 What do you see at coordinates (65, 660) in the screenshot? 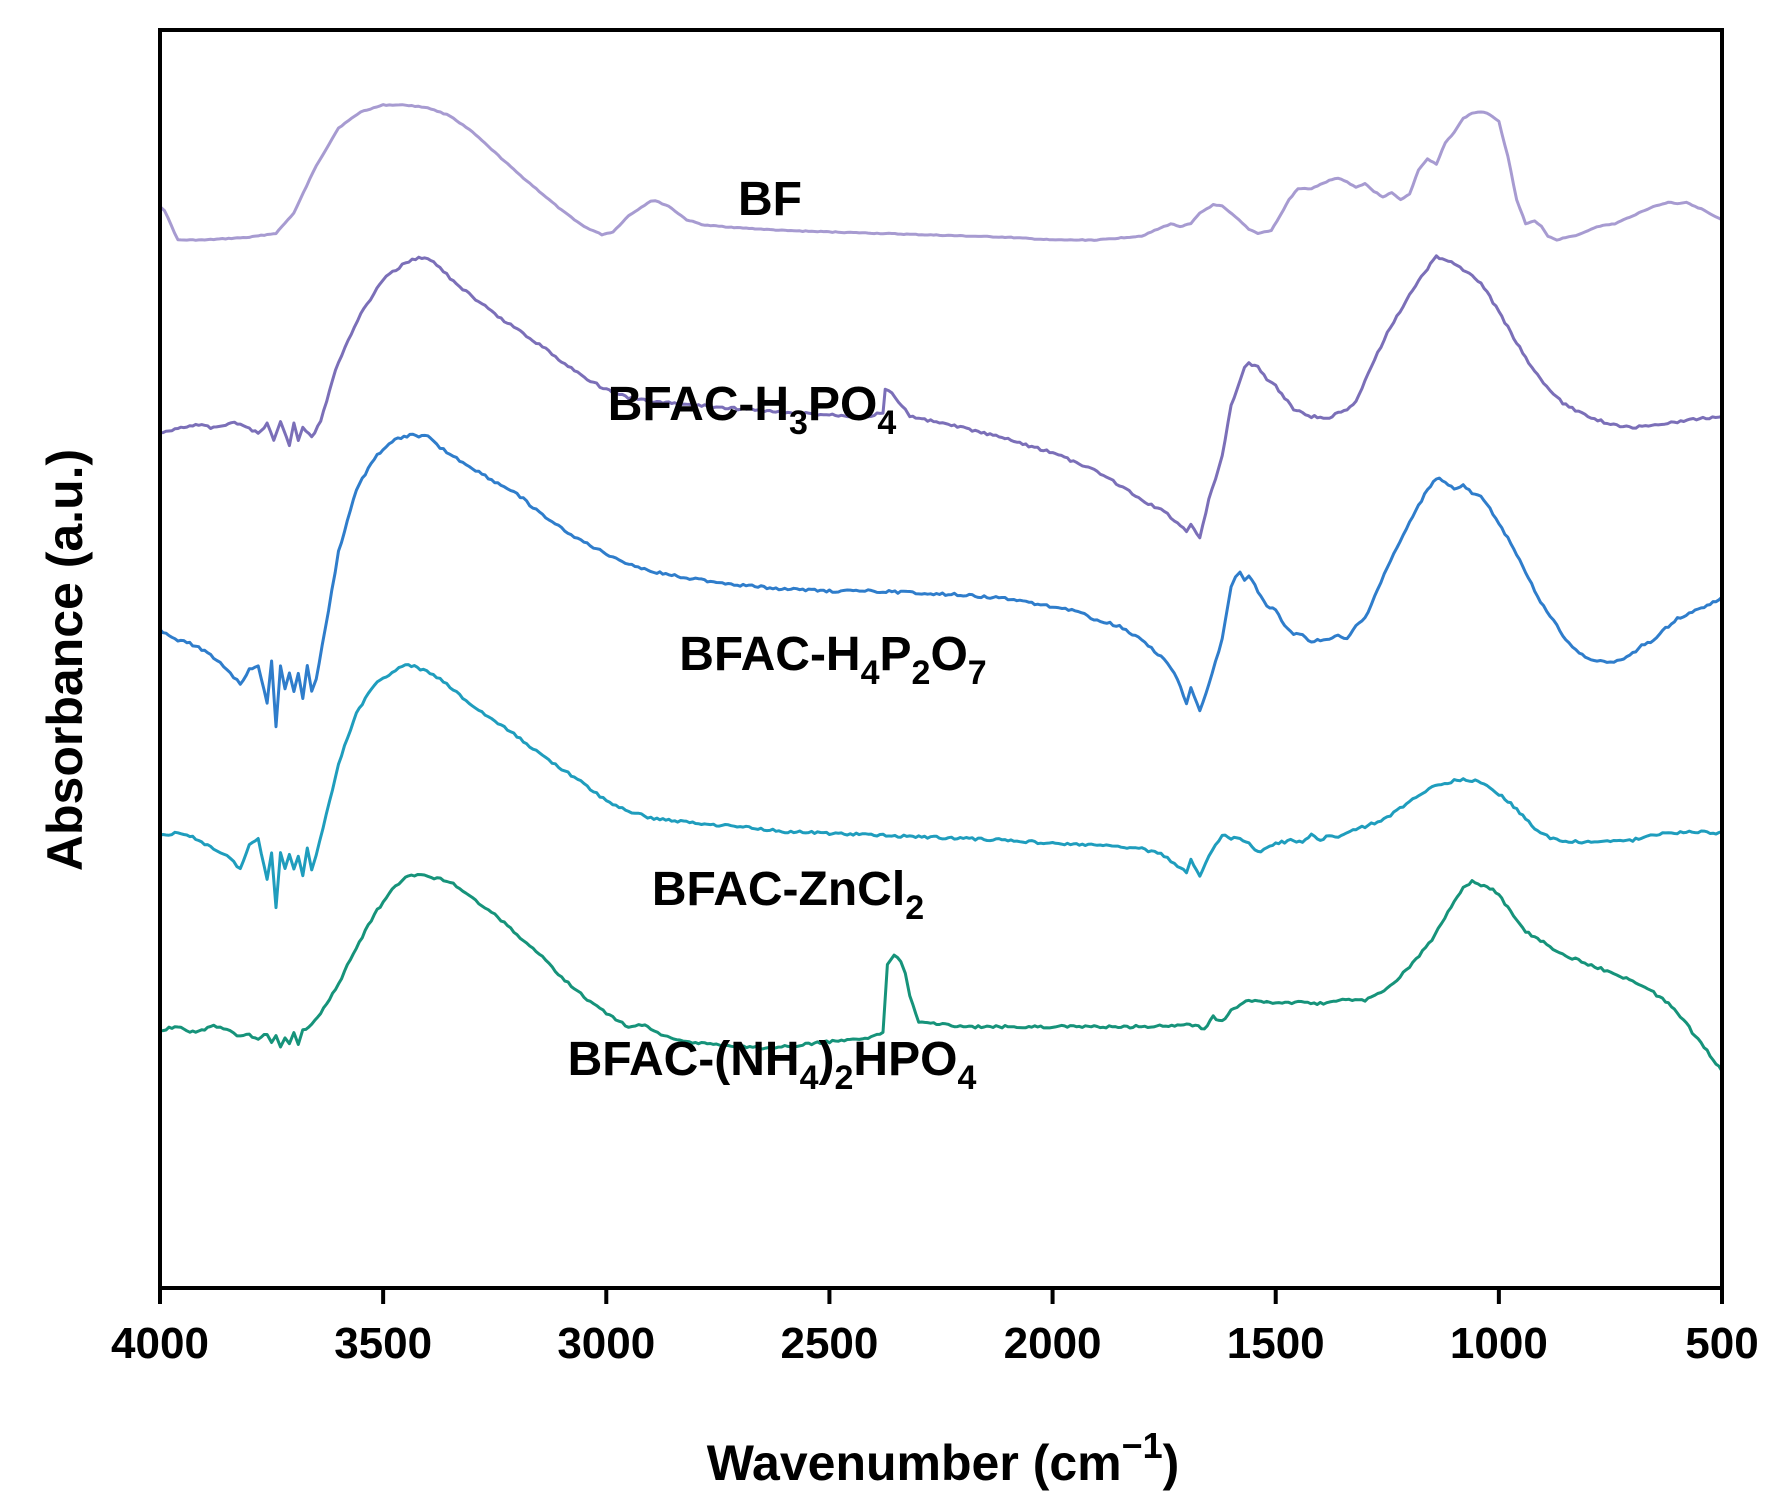
I see `y-axis-title: Absorbance (a.u.)` at bounding box center [65, 660].